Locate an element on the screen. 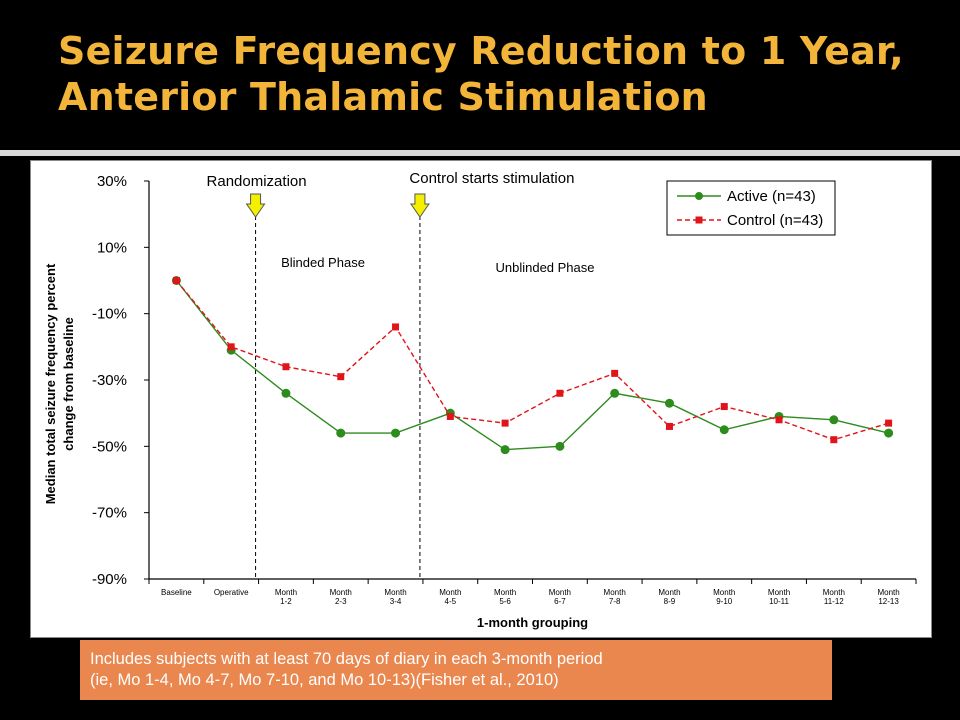 This screenshot has height=720, width=960. y-tick-label: 10% is located at coordinates (112, 247).